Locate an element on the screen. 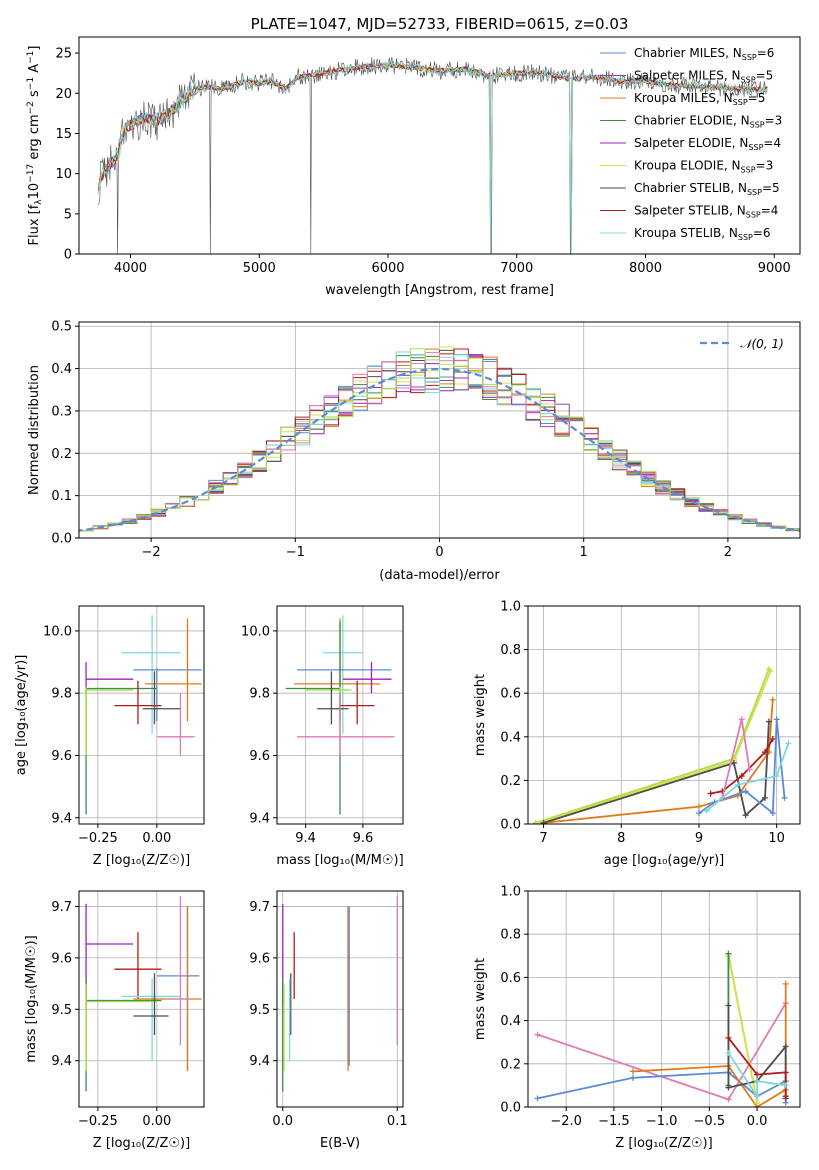  panel-mass_weight_vs_Z: −2.0 −1.5 −1.0 −0.5 0.0 0.0 0.2 0.4 0.6 0.8 1.0 is located at coordinates (650, 1007).